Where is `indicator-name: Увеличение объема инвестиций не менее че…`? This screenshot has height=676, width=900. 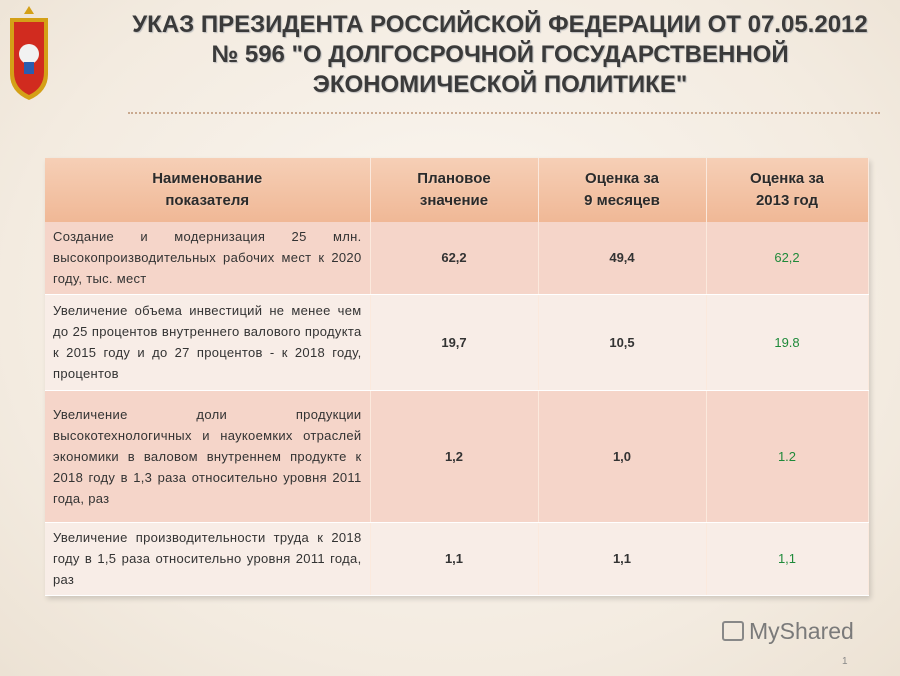 indicator-name: Увеличение объема инвестиций не менее че… is located at coordinates (208, 342).